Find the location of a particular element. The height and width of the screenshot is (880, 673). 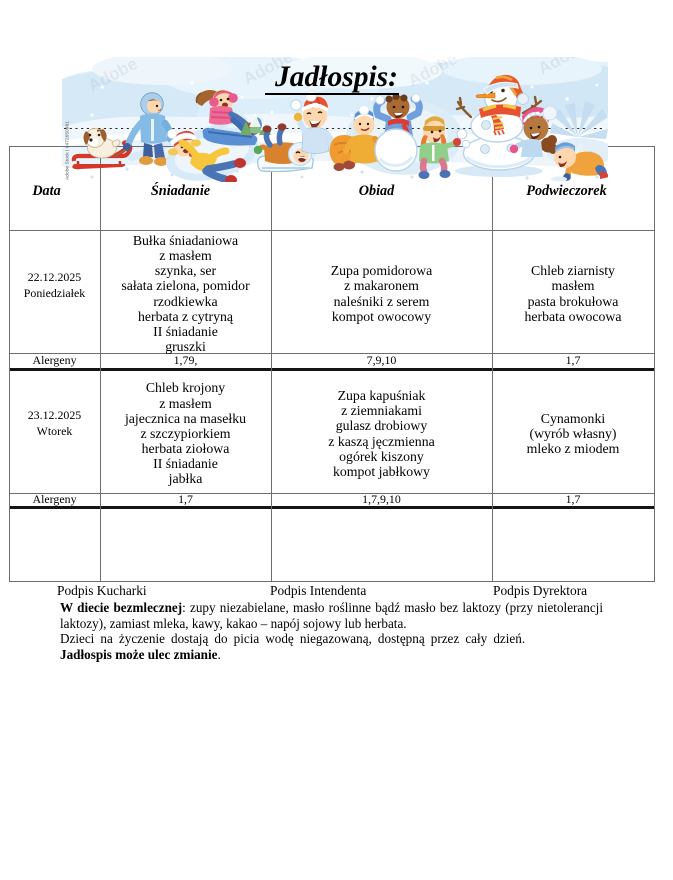

svg-text: Adobe Stock | #472650981 is located at coordinates (68, 150).